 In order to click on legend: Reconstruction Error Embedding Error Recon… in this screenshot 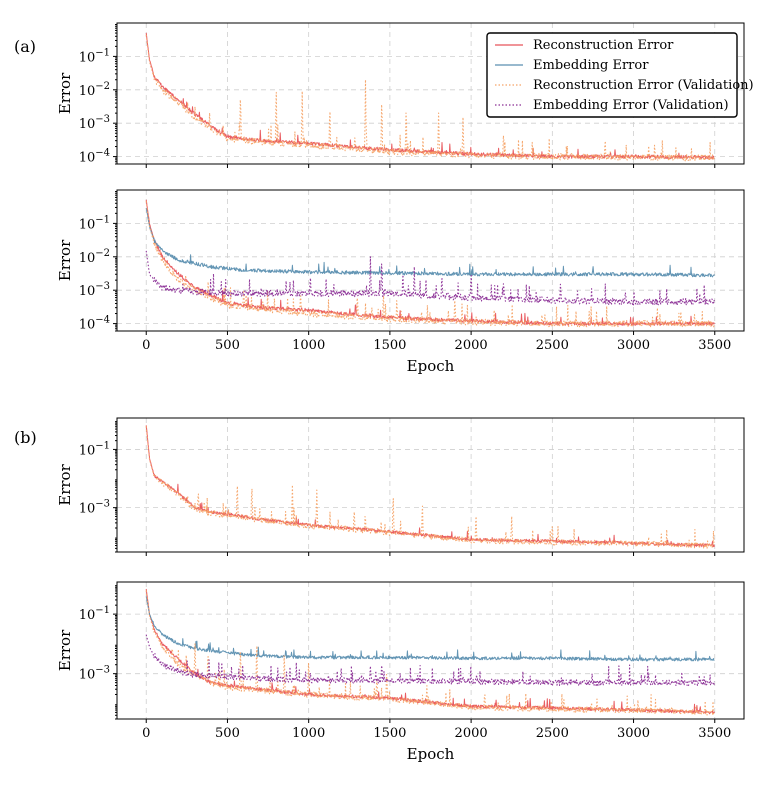, I will do `click(620, 75)`.